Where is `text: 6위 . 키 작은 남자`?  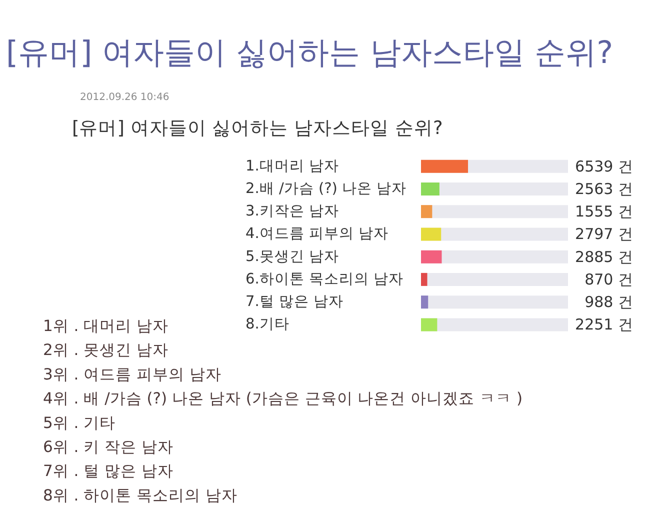 text: 6위 . 키 작은 남자 is located at coordinates (108, 447).